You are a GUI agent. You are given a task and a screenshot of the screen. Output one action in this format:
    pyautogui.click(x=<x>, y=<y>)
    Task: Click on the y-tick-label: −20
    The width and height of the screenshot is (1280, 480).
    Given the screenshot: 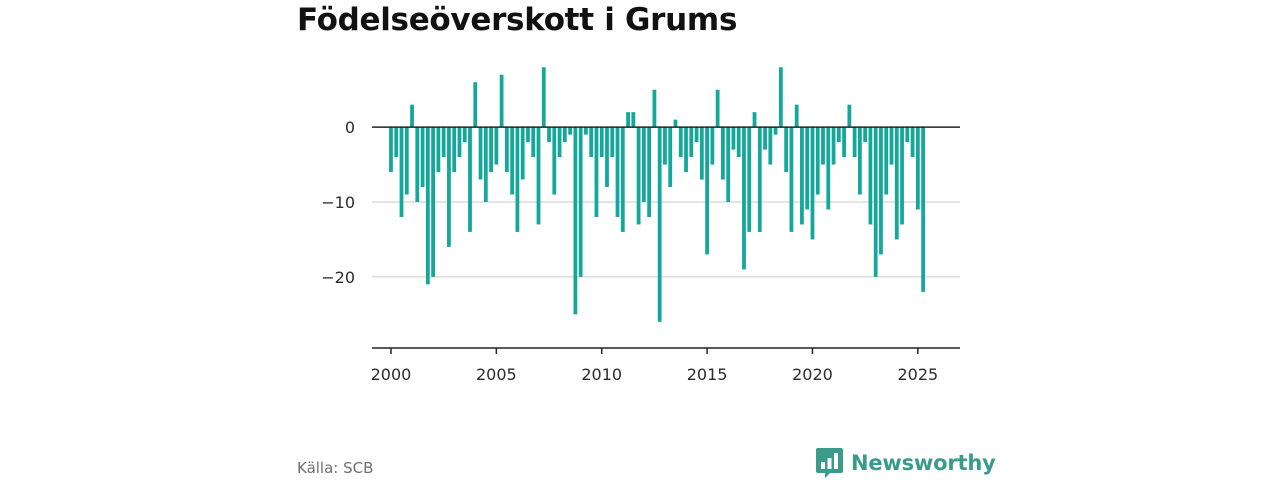 What is the action you would take?
    pyautogui.click(x=338, y=277)
    